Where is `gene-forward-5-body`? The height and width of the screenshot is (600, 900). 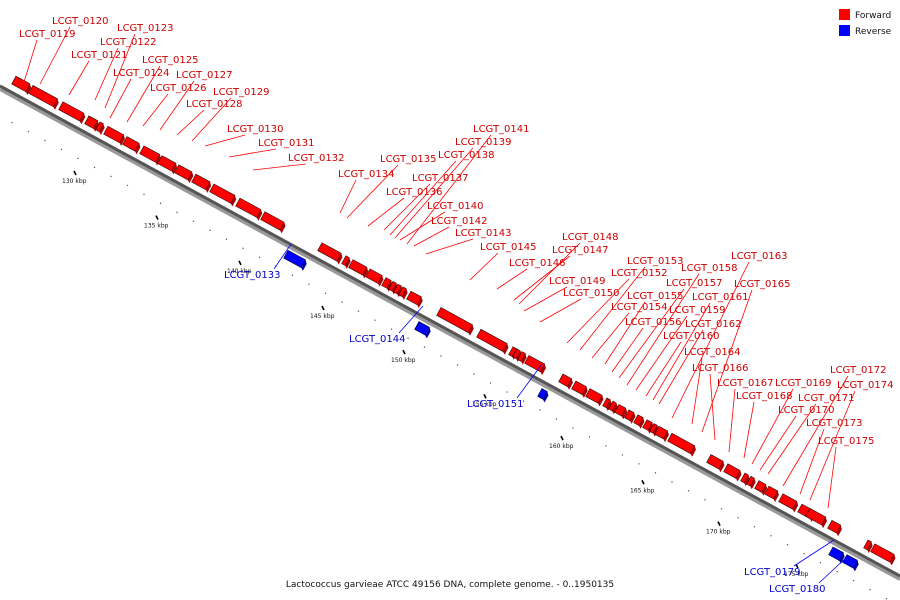 gene-forward-5-body is located at coordinates (99, 126).